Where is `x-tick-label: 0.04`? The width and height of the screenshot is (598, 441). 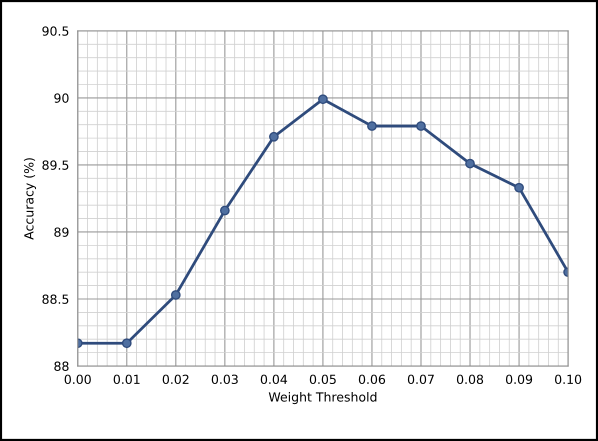 x-tick-label: 0.04 is located at coordinates (274, 379).